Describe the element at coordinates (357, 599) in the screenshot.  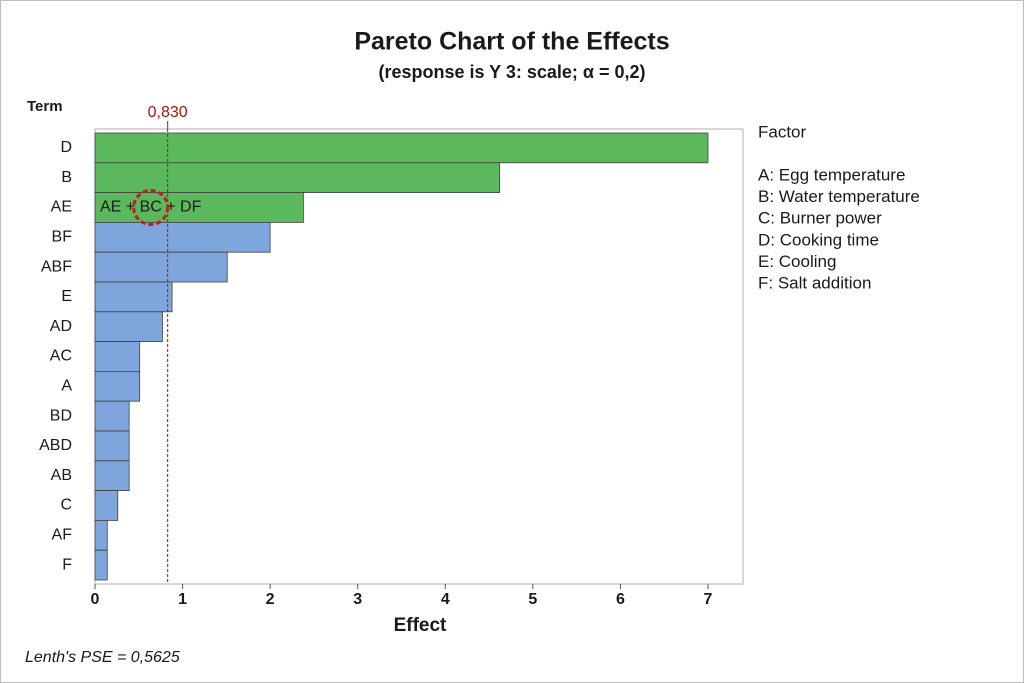
I see `x-tick-label: 3` at that location.